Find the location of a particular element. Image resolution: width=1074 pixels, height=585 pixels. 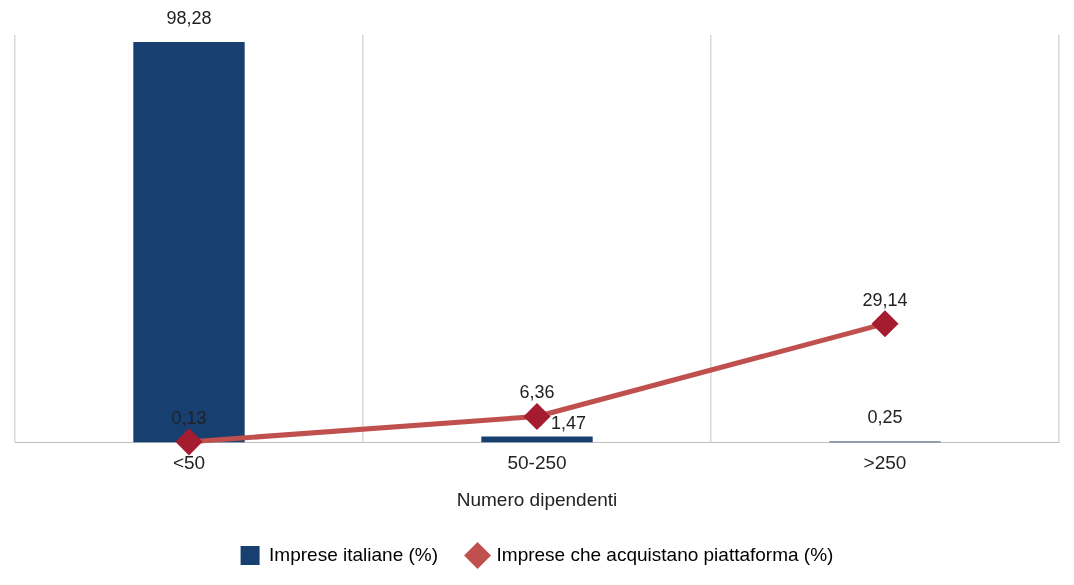

data-label: 29,14 is located at coordinates (885, 299).